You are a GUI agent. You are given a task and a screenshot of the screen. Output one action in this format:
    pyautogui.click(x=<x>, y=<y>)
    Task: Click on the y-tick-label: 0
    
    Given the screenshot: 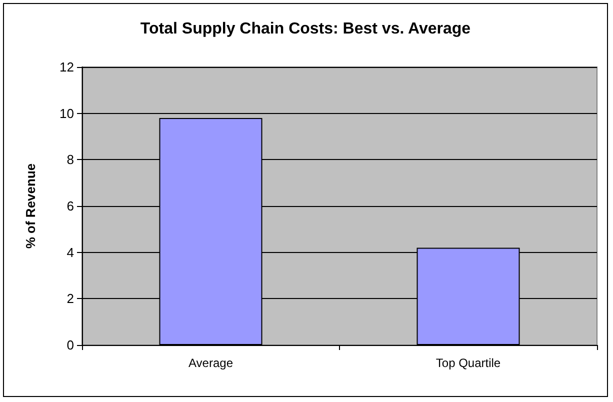 What is the action you would take?
    pyautogui.click(x=70, y=345)
    